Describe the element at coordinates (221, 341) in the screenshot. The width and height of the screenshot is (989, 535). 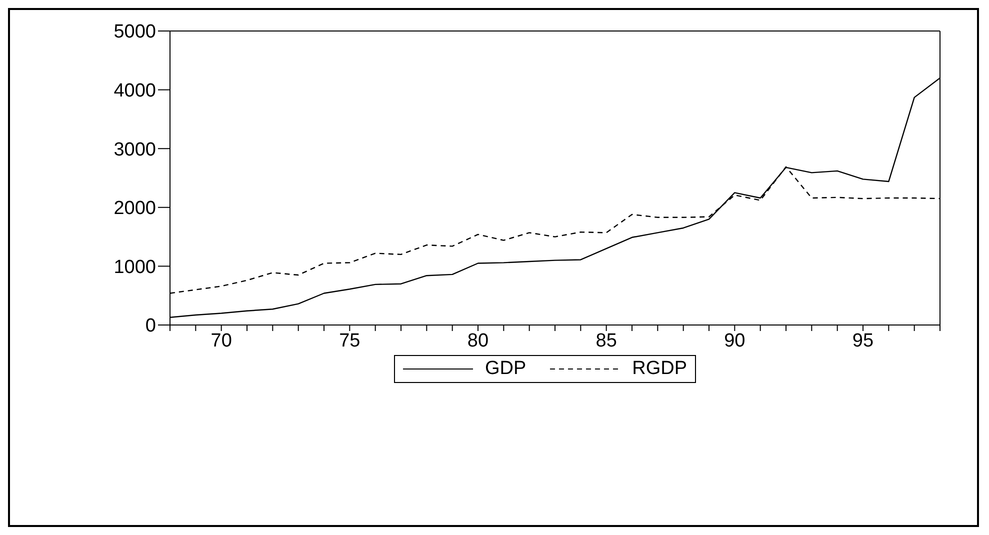
I see `x-tick-label: 70` at that location.